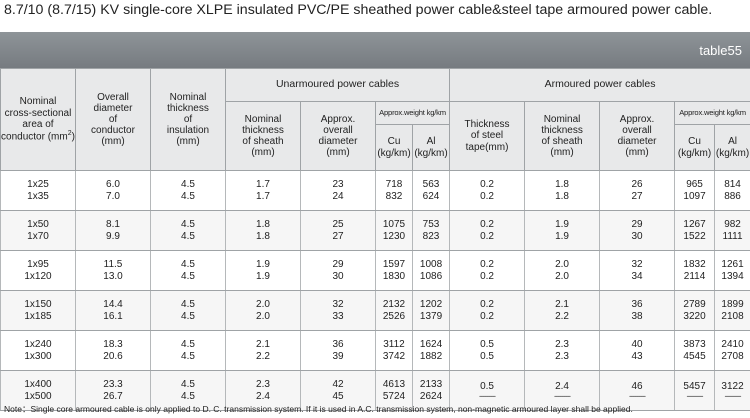 This screenshot has height=418, width=750. Describe the element at coordinates (38, 310) in the screenshot. I see `cell-area: 1x150 1x185` at that location.